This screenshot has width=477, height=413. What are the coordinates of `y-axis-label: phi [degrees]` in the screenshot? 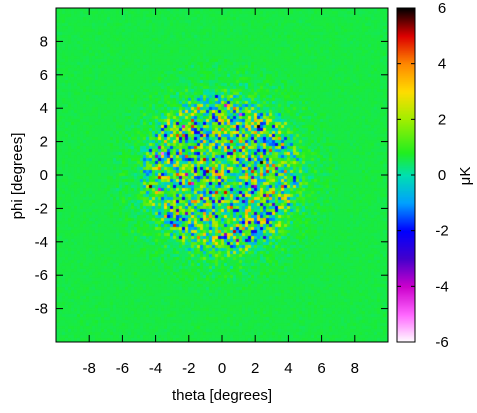 It's located at (17, 176).